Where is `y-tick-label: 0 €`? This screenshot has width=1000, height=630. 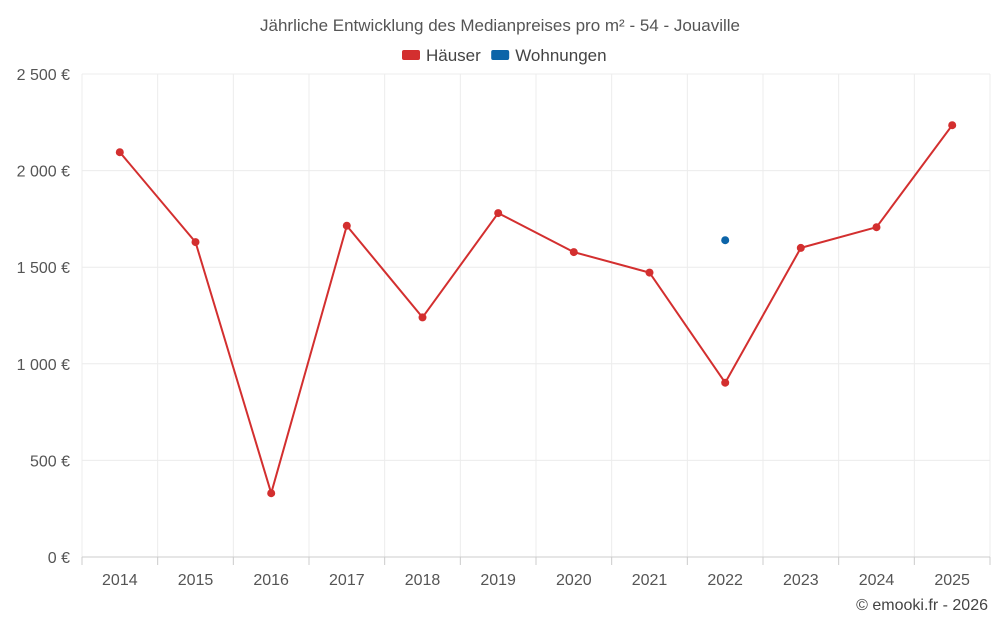
y-tick-label: 0 € is located at coordinates (59, 558).